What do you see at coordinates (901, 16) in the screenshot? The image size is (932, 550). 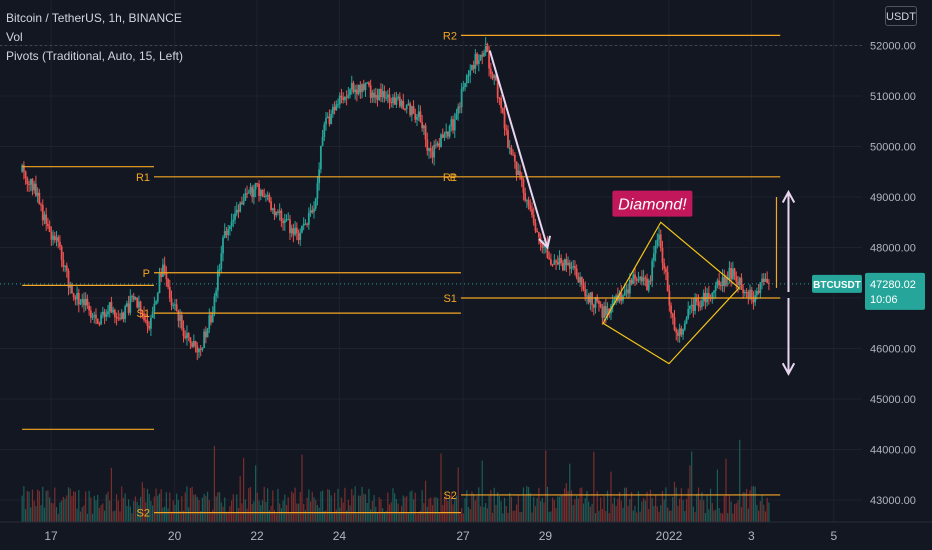 I see `currency-button: USDT` at bounding box center [901, 16].